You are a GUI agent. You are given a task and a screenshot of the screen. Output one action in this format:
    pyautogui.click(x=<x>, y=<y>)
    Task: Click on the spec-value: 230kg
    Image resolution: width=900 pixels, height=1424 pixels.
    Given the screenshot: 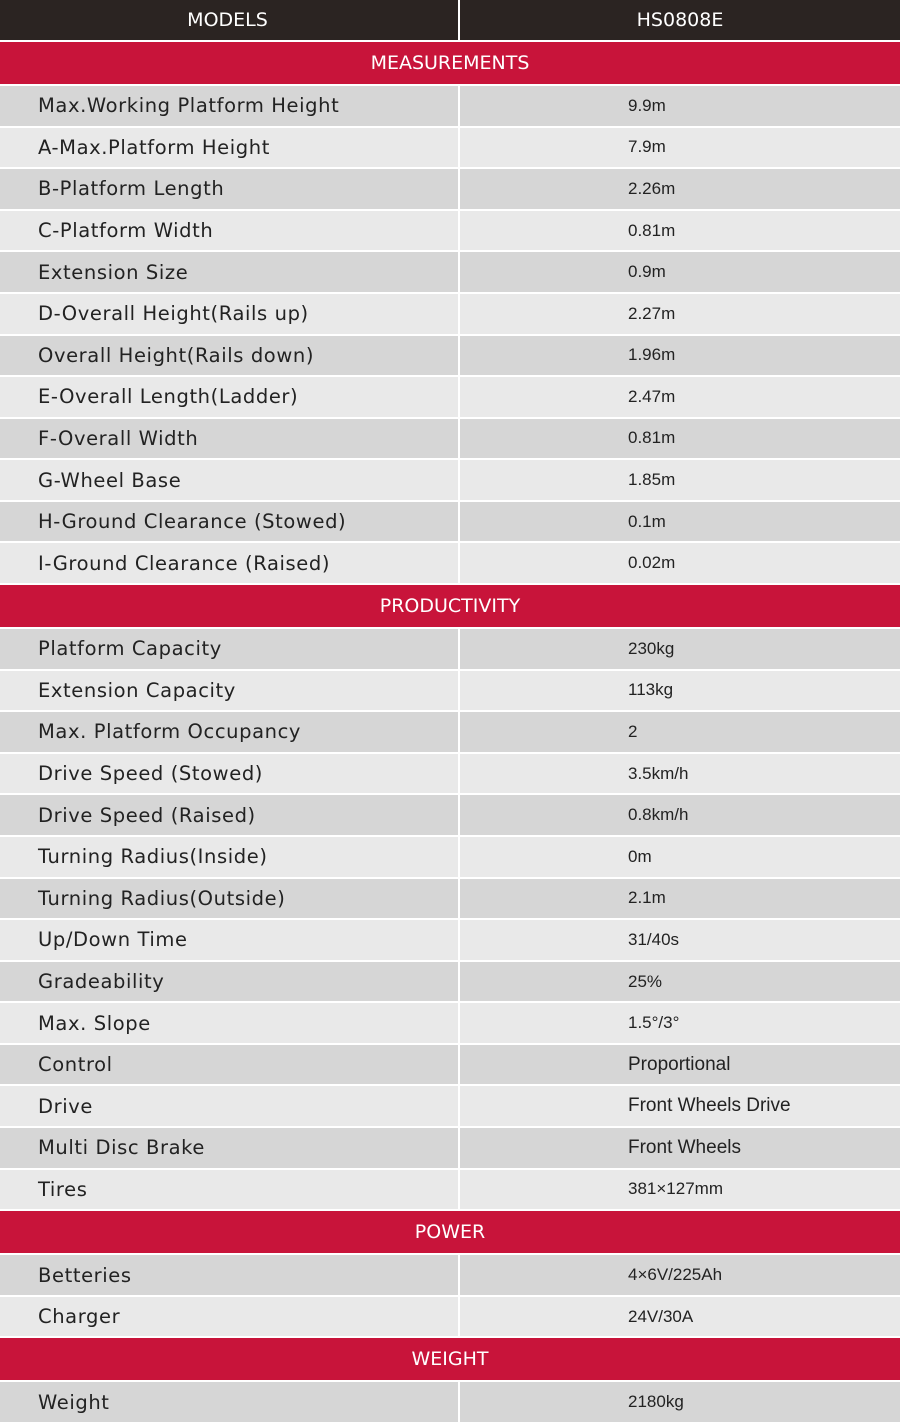 What is the action you would take?
    pyautogui.click(x=679, y=649)
    